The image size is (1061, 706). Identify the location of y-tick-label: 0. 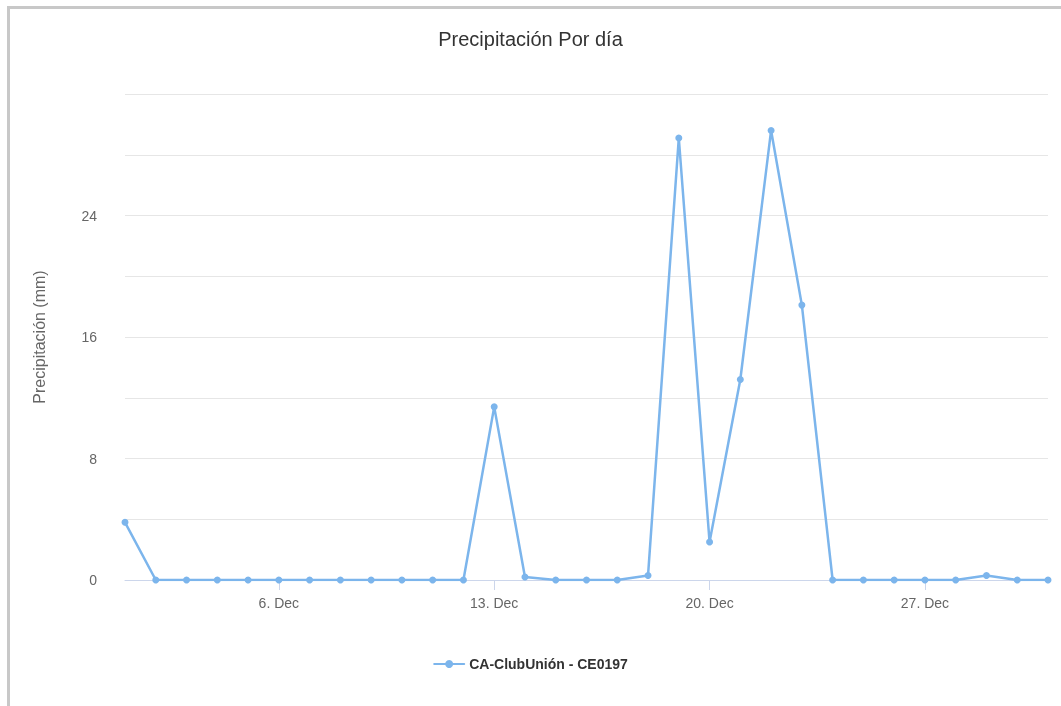
(93, 580).